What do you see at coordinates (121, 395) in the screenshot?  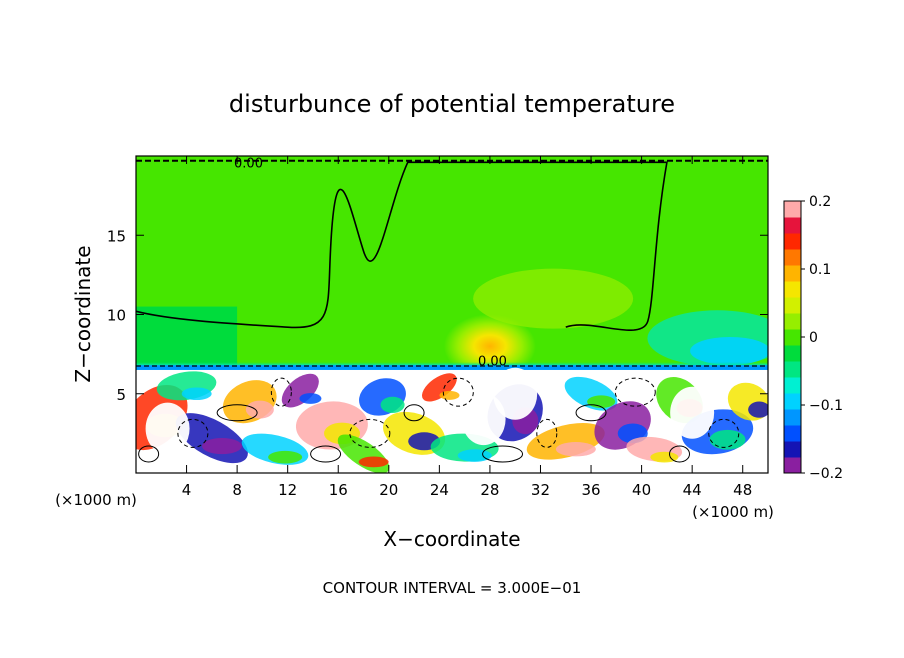 I see `y-tick-label: 5` at bounding box center [121, 395].